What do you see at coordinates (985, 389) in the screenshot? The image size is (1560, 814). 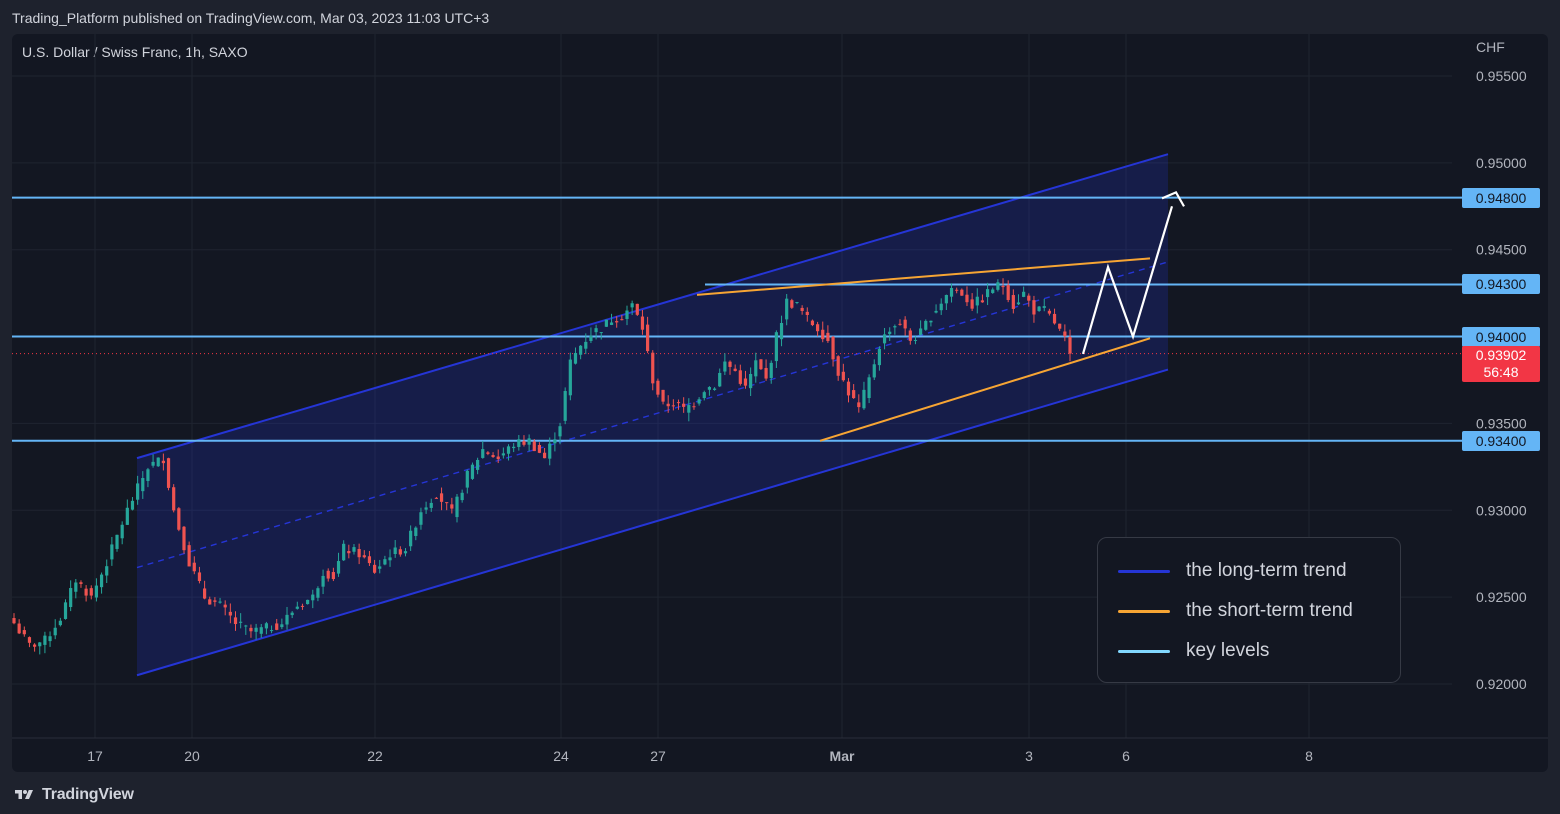 I see `short-term-trend-bottom` at bounding box center [985, 389].